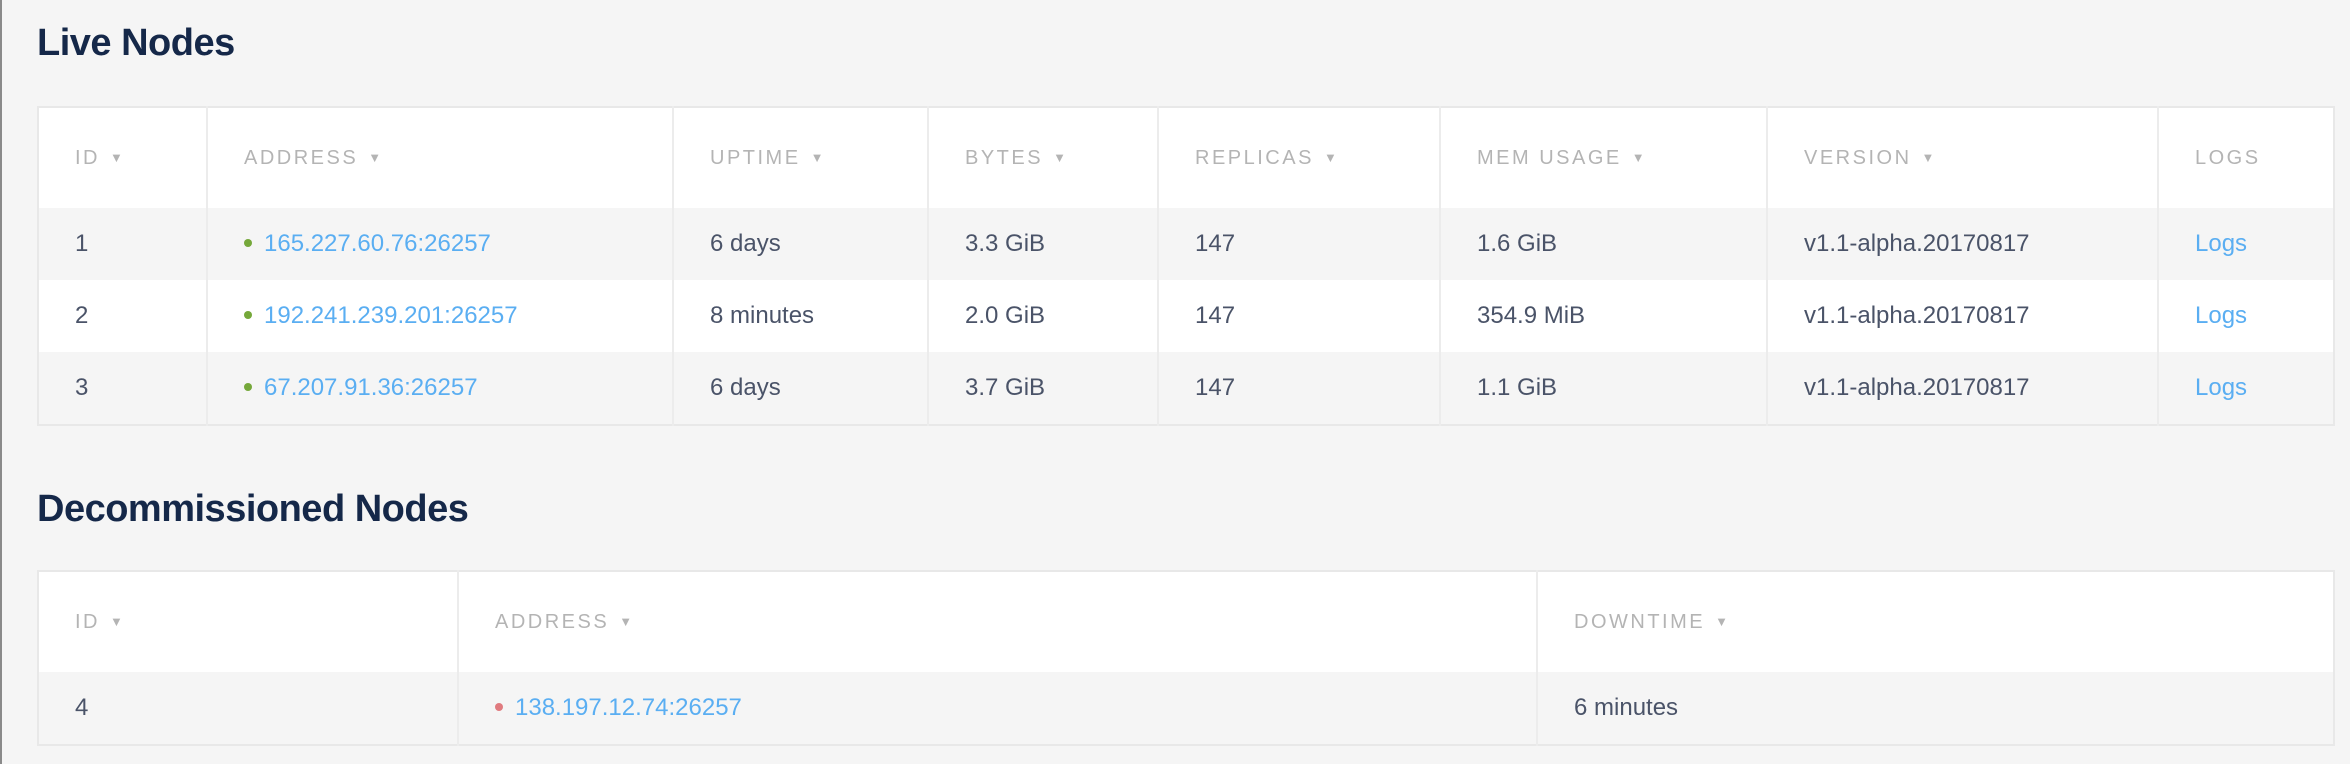 The height and width of the screenshot is (764, 2350). What do you see at coordinates (82, 243) in the screenshot?
I see `id-value: 1` at bounding box center [82, 243].